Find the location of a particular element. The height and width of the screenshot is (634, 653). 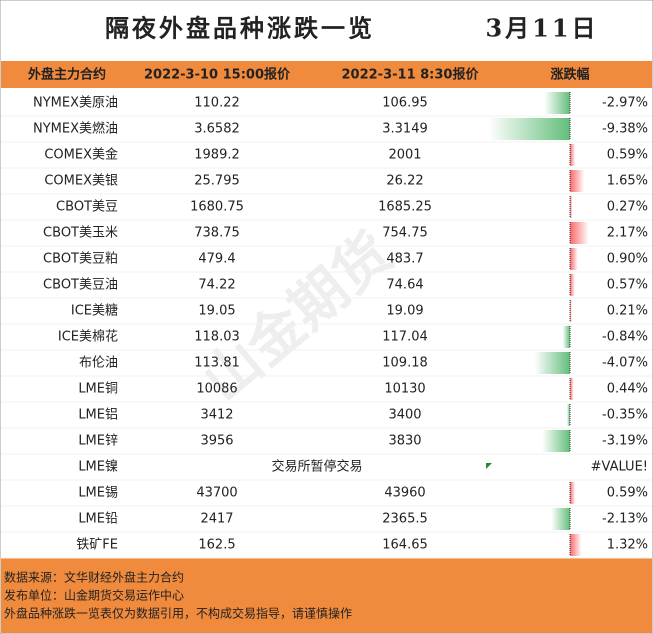

prev-price: 1989.2 is located at coordinates (217, 155).